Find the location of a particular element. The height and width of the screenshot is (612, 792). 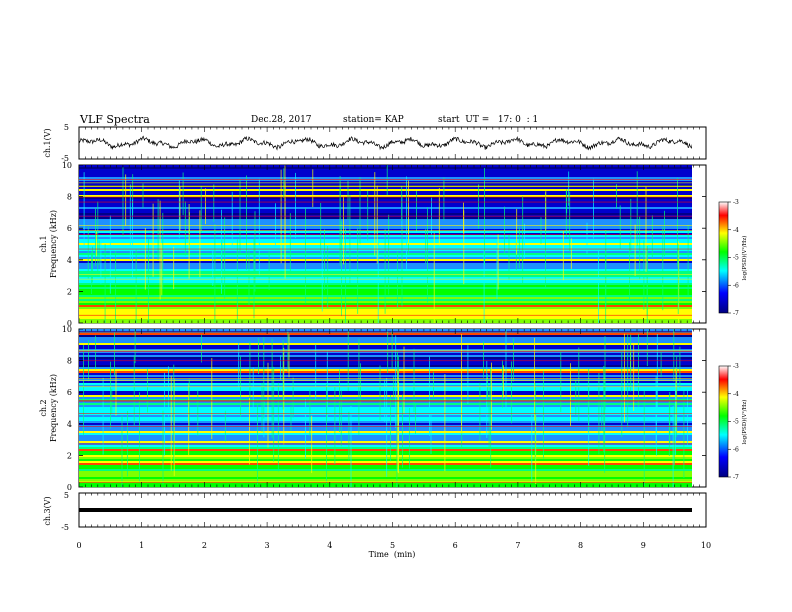

colorbar-tick-label: -7 is located at coordinates (736, 313).